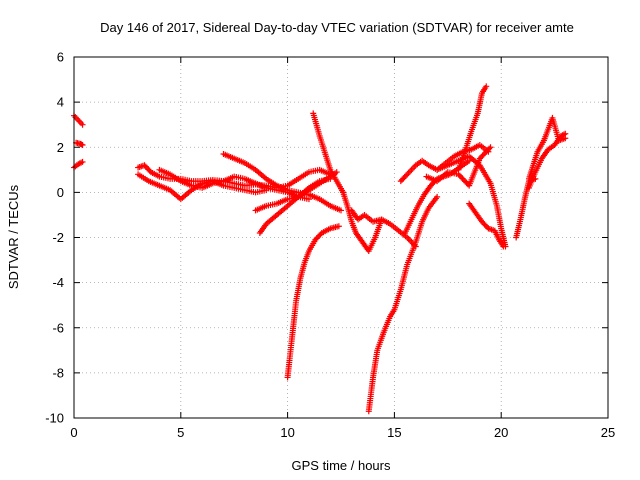 The image size is (640, 480). Describe the element at coordinates (486, 225) in the screenshot. I see `series-s19` at that location.